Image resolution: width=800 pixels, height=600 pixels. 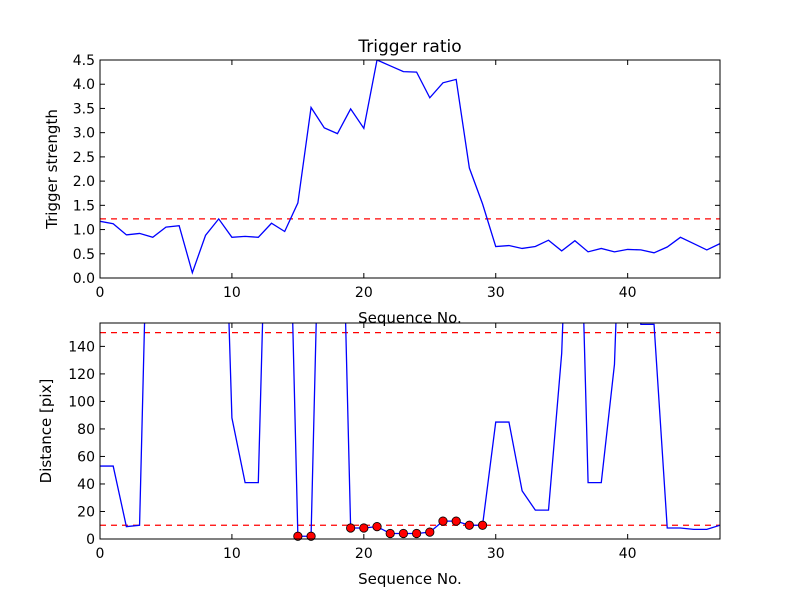 What do you see at coordinates (84, 279) in the screenshot?
I see `y-tick-label: 0.0` at bounding box center [84, 279].